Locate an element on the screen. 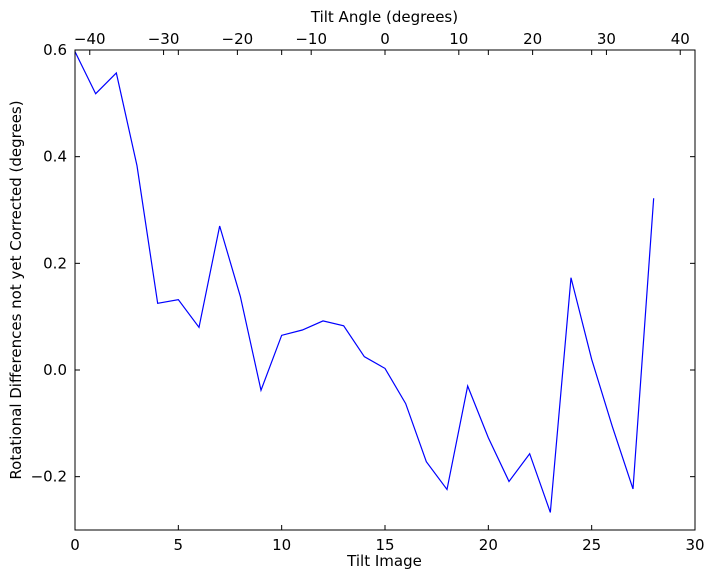 Image resolution: width=714 pixels, height=579 pixels. top-x-tick-label: −20 is located at coordinates (238, 39).